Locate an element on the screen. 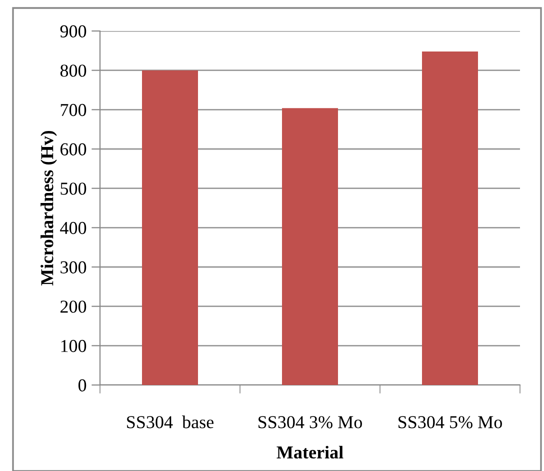 The image size is (544, 471). y-tick-label: 500 is located at coordinates (73, 188).